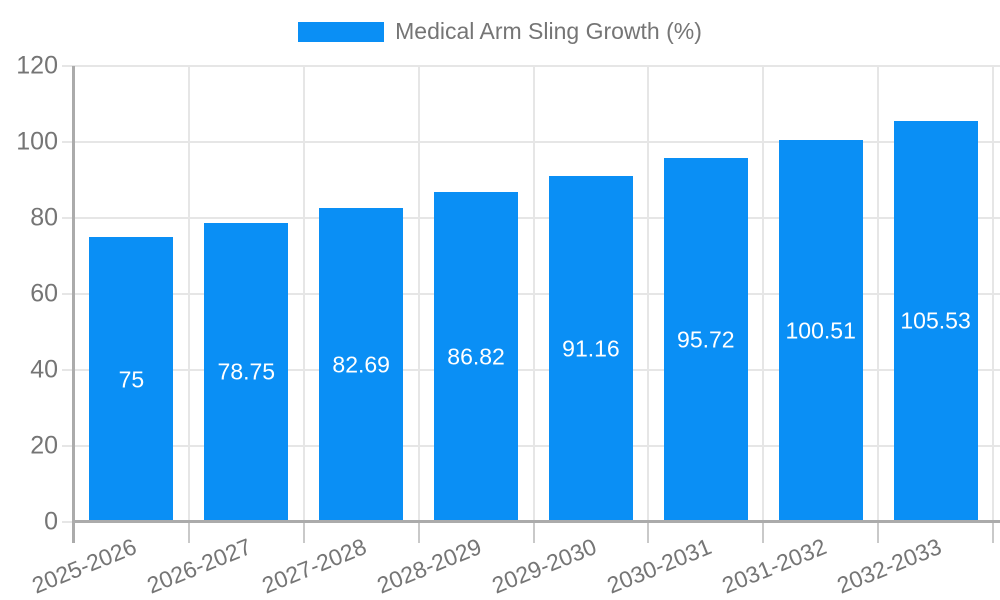 The width and height of the screenshot is (1000, 600). I want to click on y-tick-label: 120, so click(37, 65).